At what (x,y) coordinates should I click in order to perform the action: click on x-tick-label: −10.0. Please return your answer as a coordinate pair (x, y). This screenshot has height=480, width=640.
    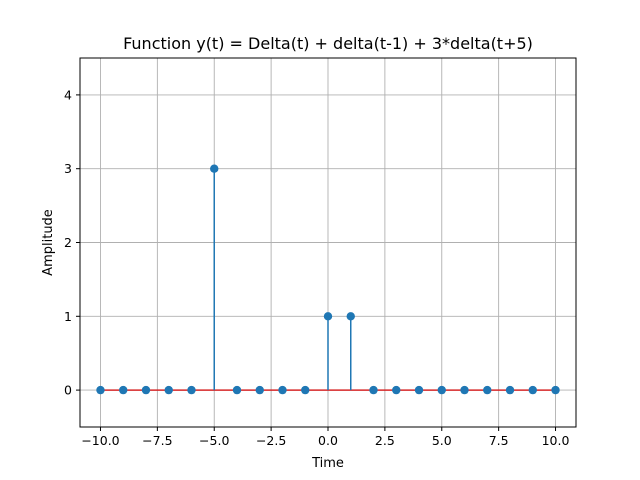
    Looking at the image, I should click on (100, 440).